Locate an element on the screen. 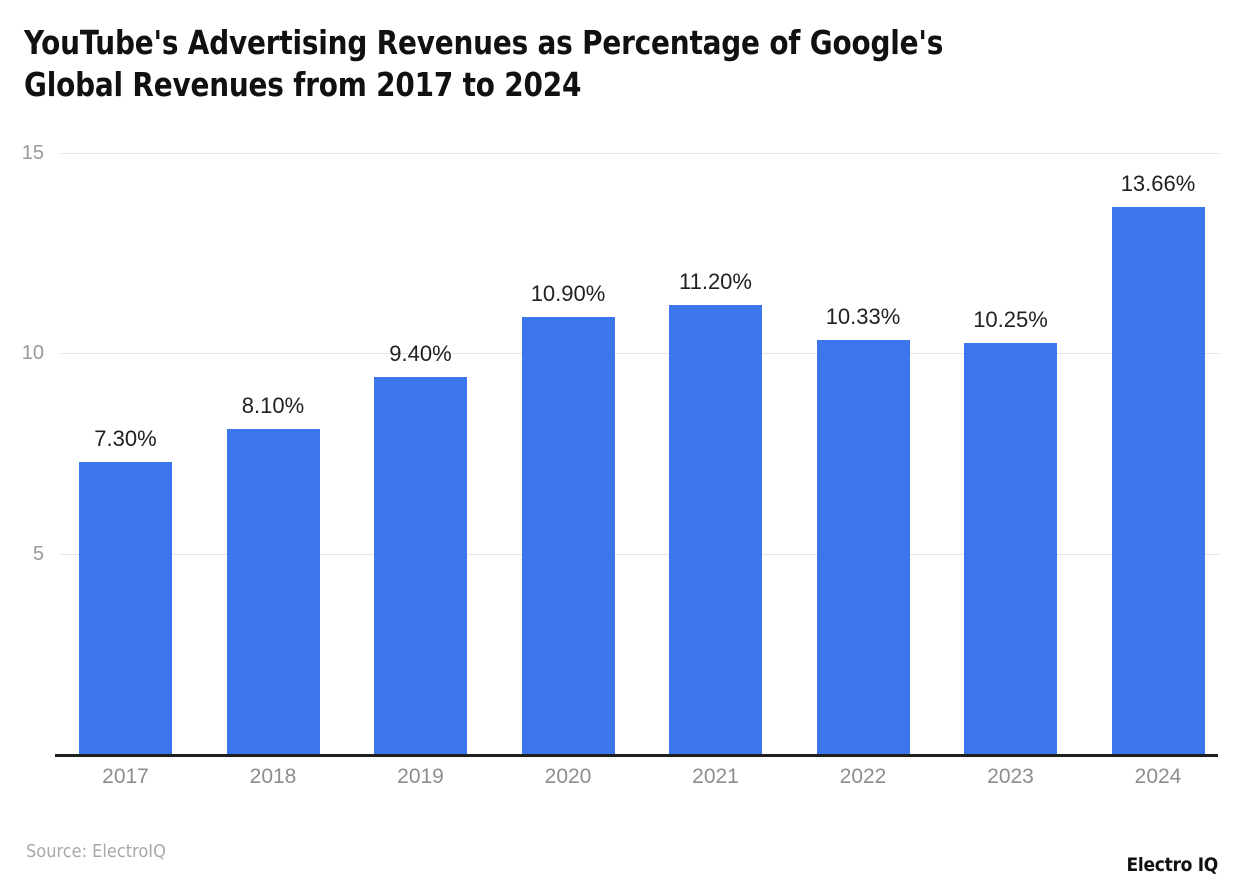 This screenshot has width=1240, height=886. bar-2022 is located at coordinates (863, 547).